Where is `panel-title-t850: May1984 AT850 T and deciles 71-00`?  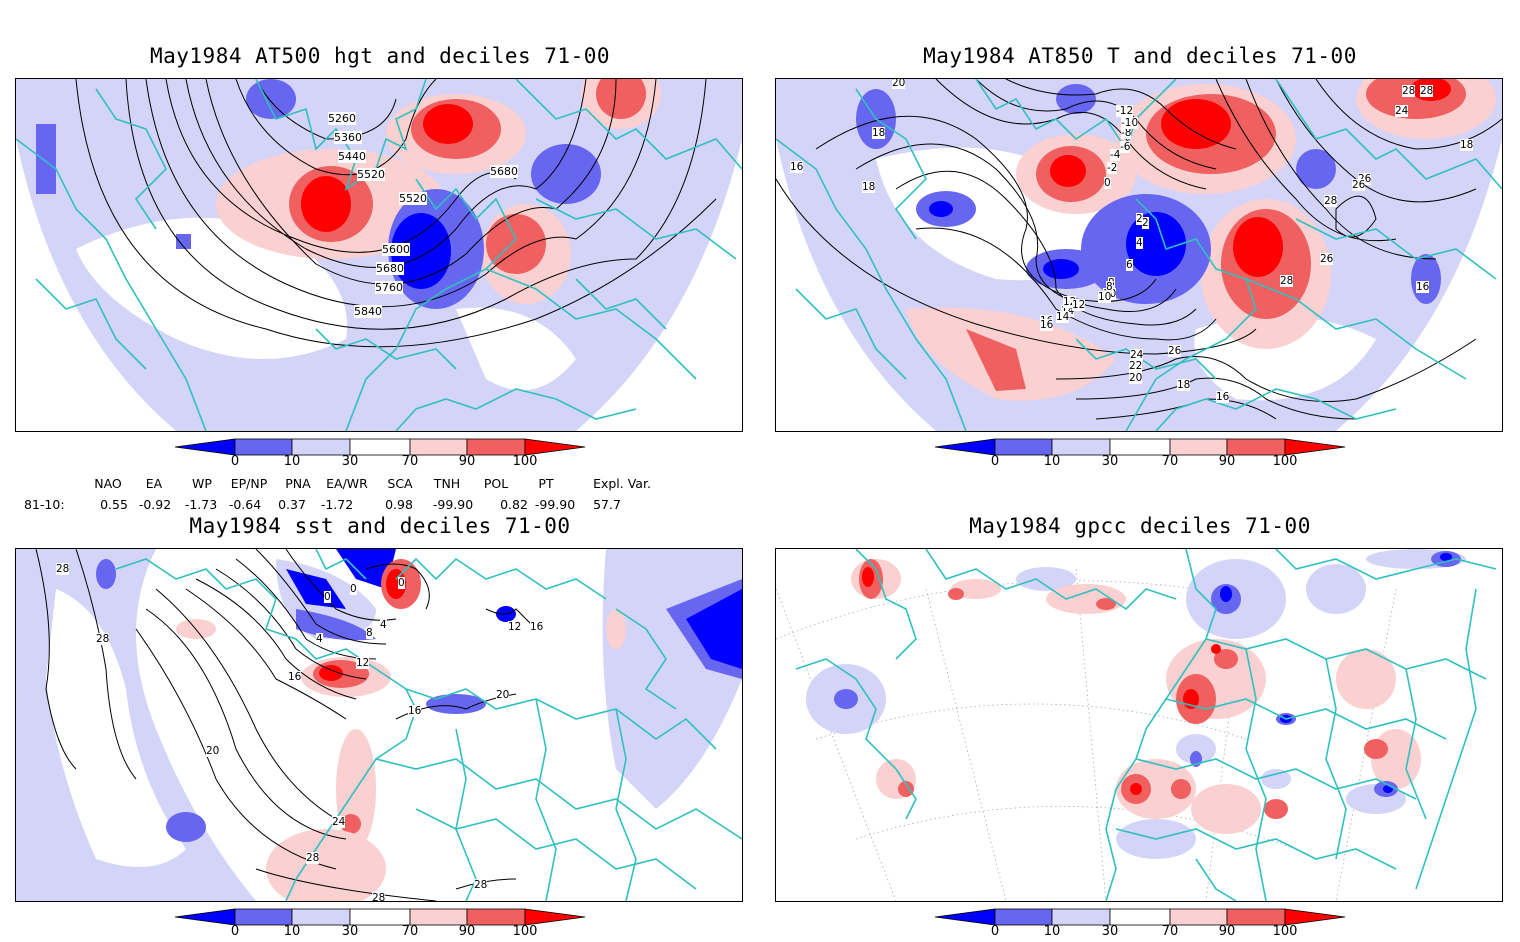
panel-title-t850: May1984 AT850 T and deciles 71-00 is located at coordinates (1140, 56).